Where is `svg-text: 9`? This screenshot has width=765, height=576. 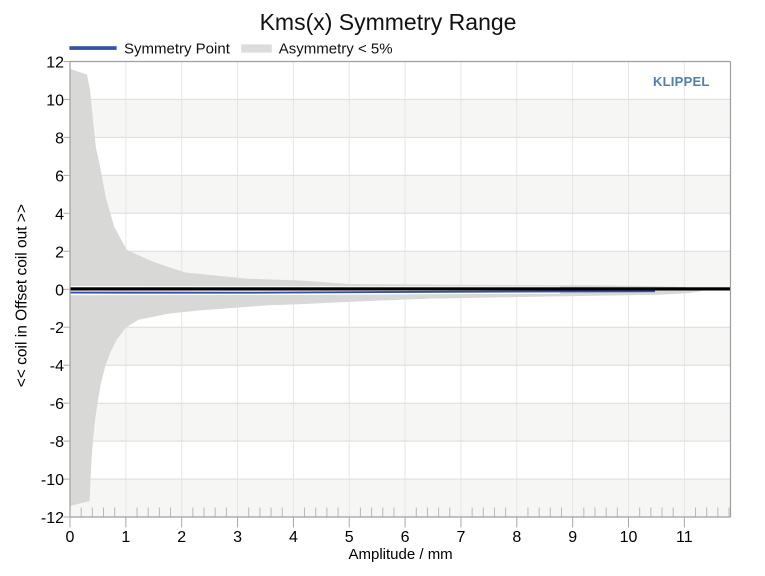 svg-text: 9 is located at coordinates (572, 537).